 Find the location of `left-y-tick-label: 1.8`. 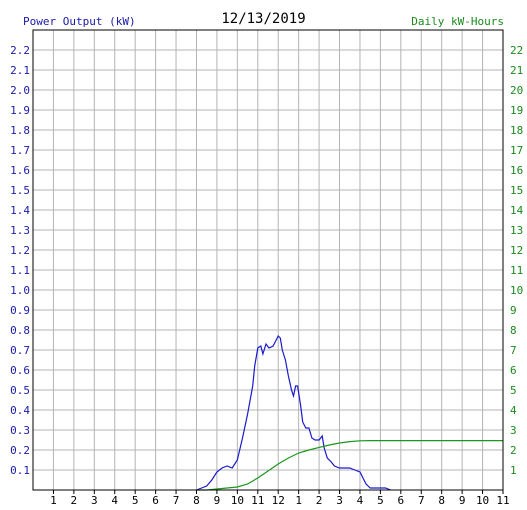

left-y-tick-label: 1.8 is located at coordinates (20, 130).